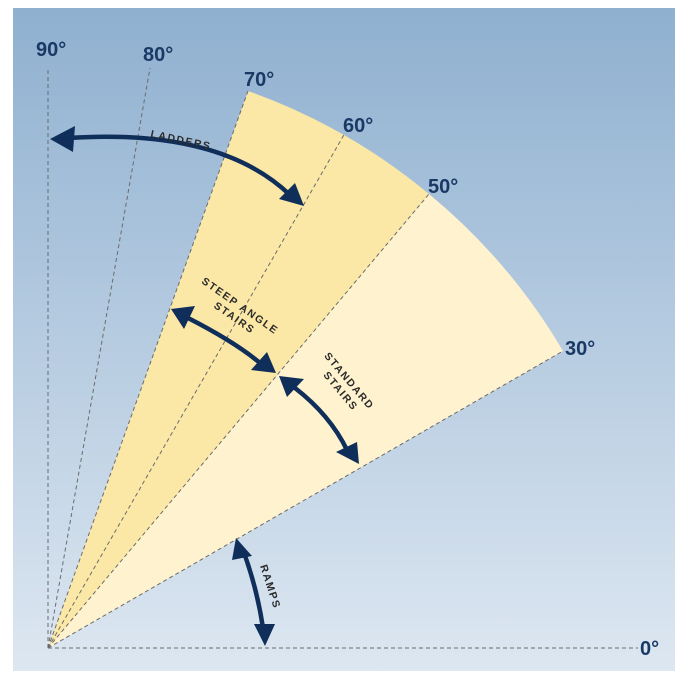  What do you see at coordinates (158, 55) in the screenshot?
I see `angle-label-80: 80°` at bounding box center [158, 55].